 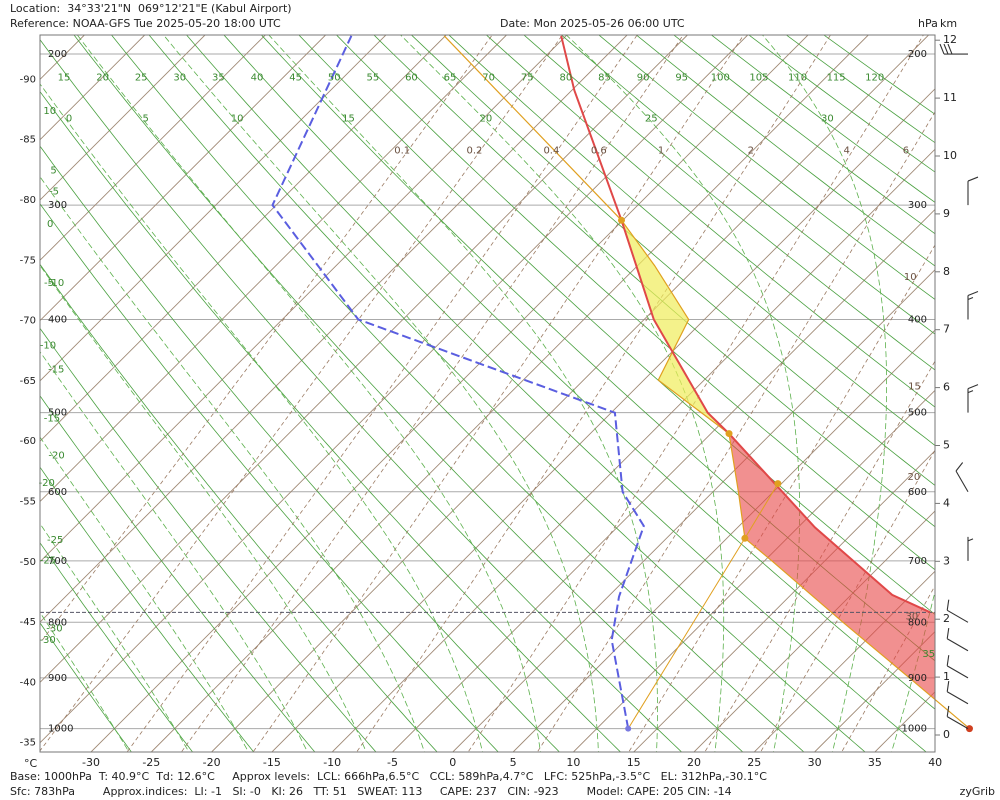 I want to click on dry-adiabat-label: 25, so click(x=141, y=78).